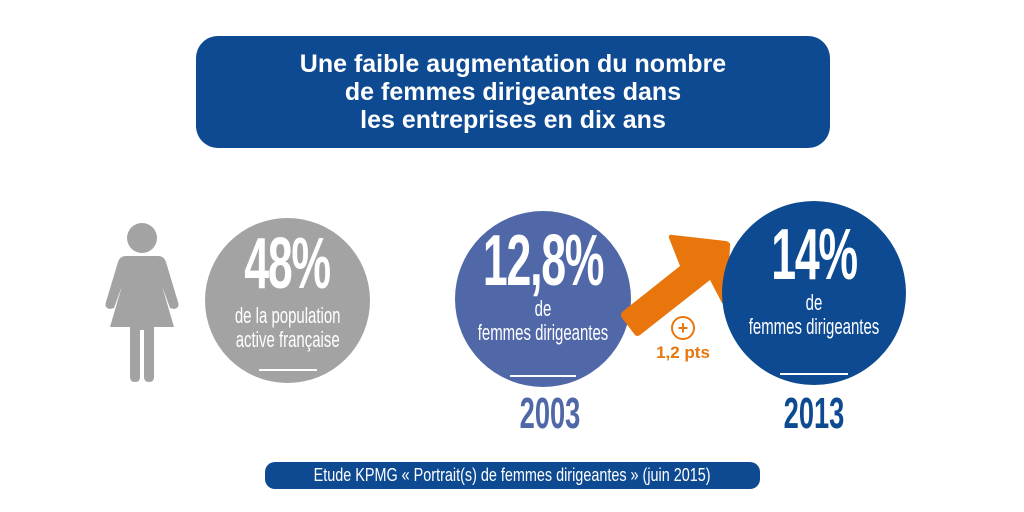 The height and width of the screenshot is (512, 1024). What do you see at coordinates (513, 64) in the screenshot?
I see `title-line-1: Une faible augmentation du nombre` at bounding box center [513, 64].